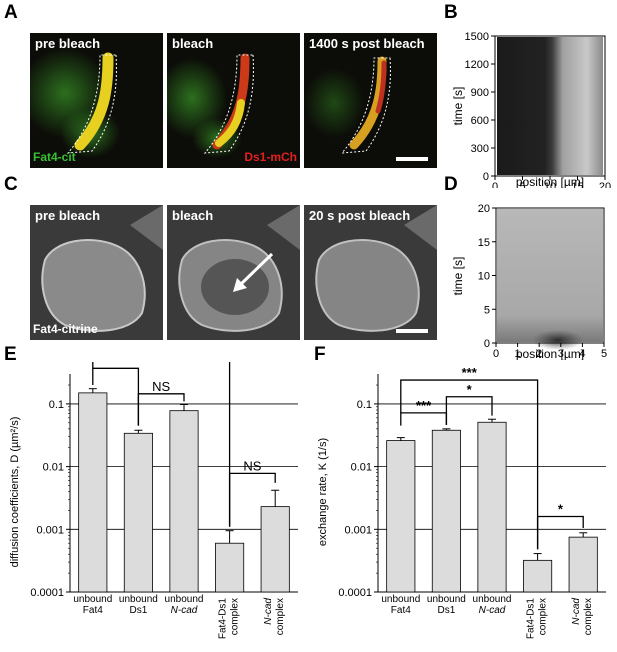 The image size is (617, 652). I want to click on panel-label-f: F, so click(320, 354).